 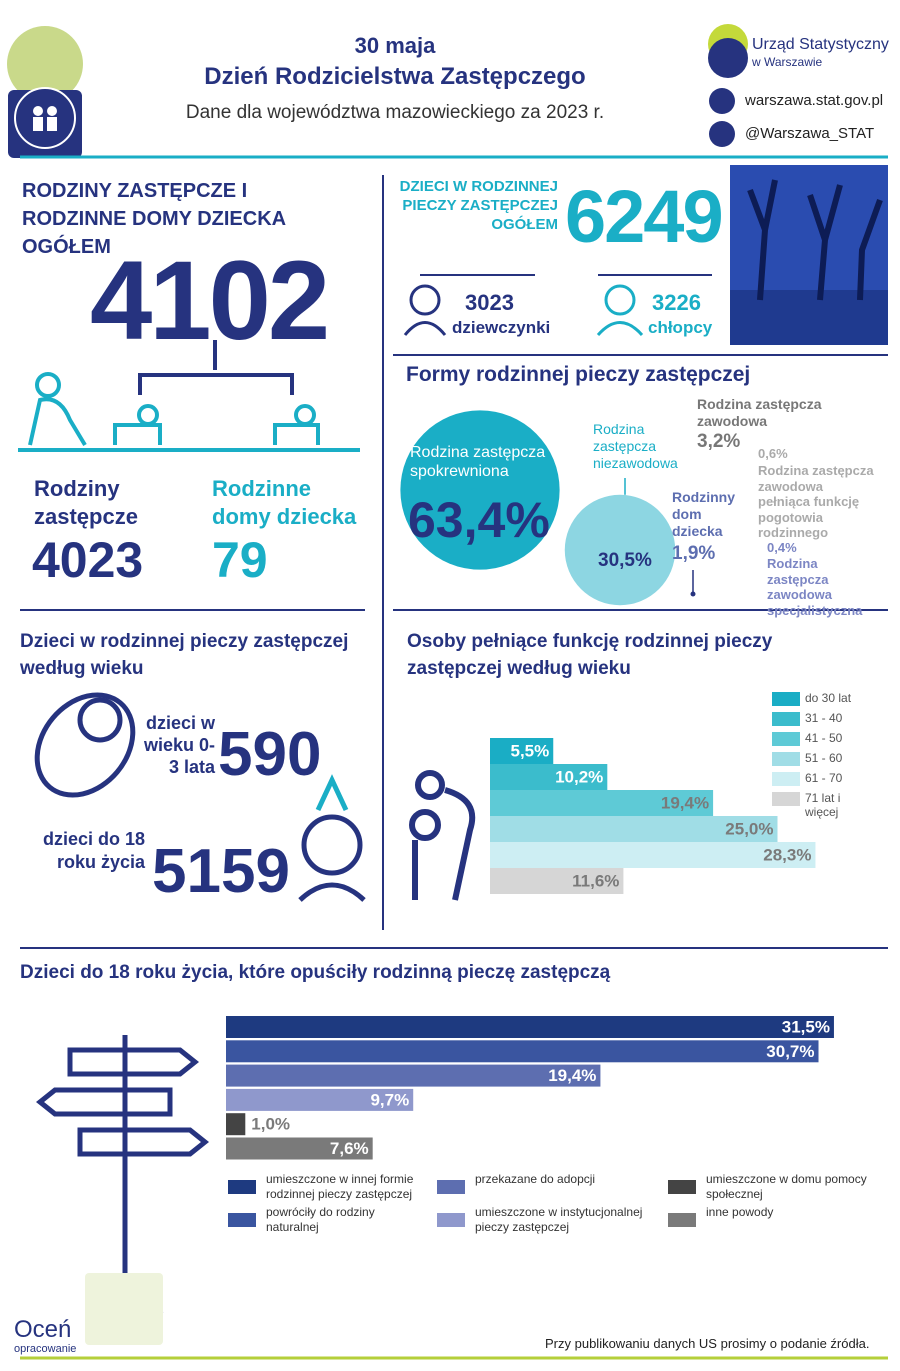 What do you see at coordinates (479, 520) in the screenshot?
I see `form-value: 63,4%` at bounding box center [479, 520].